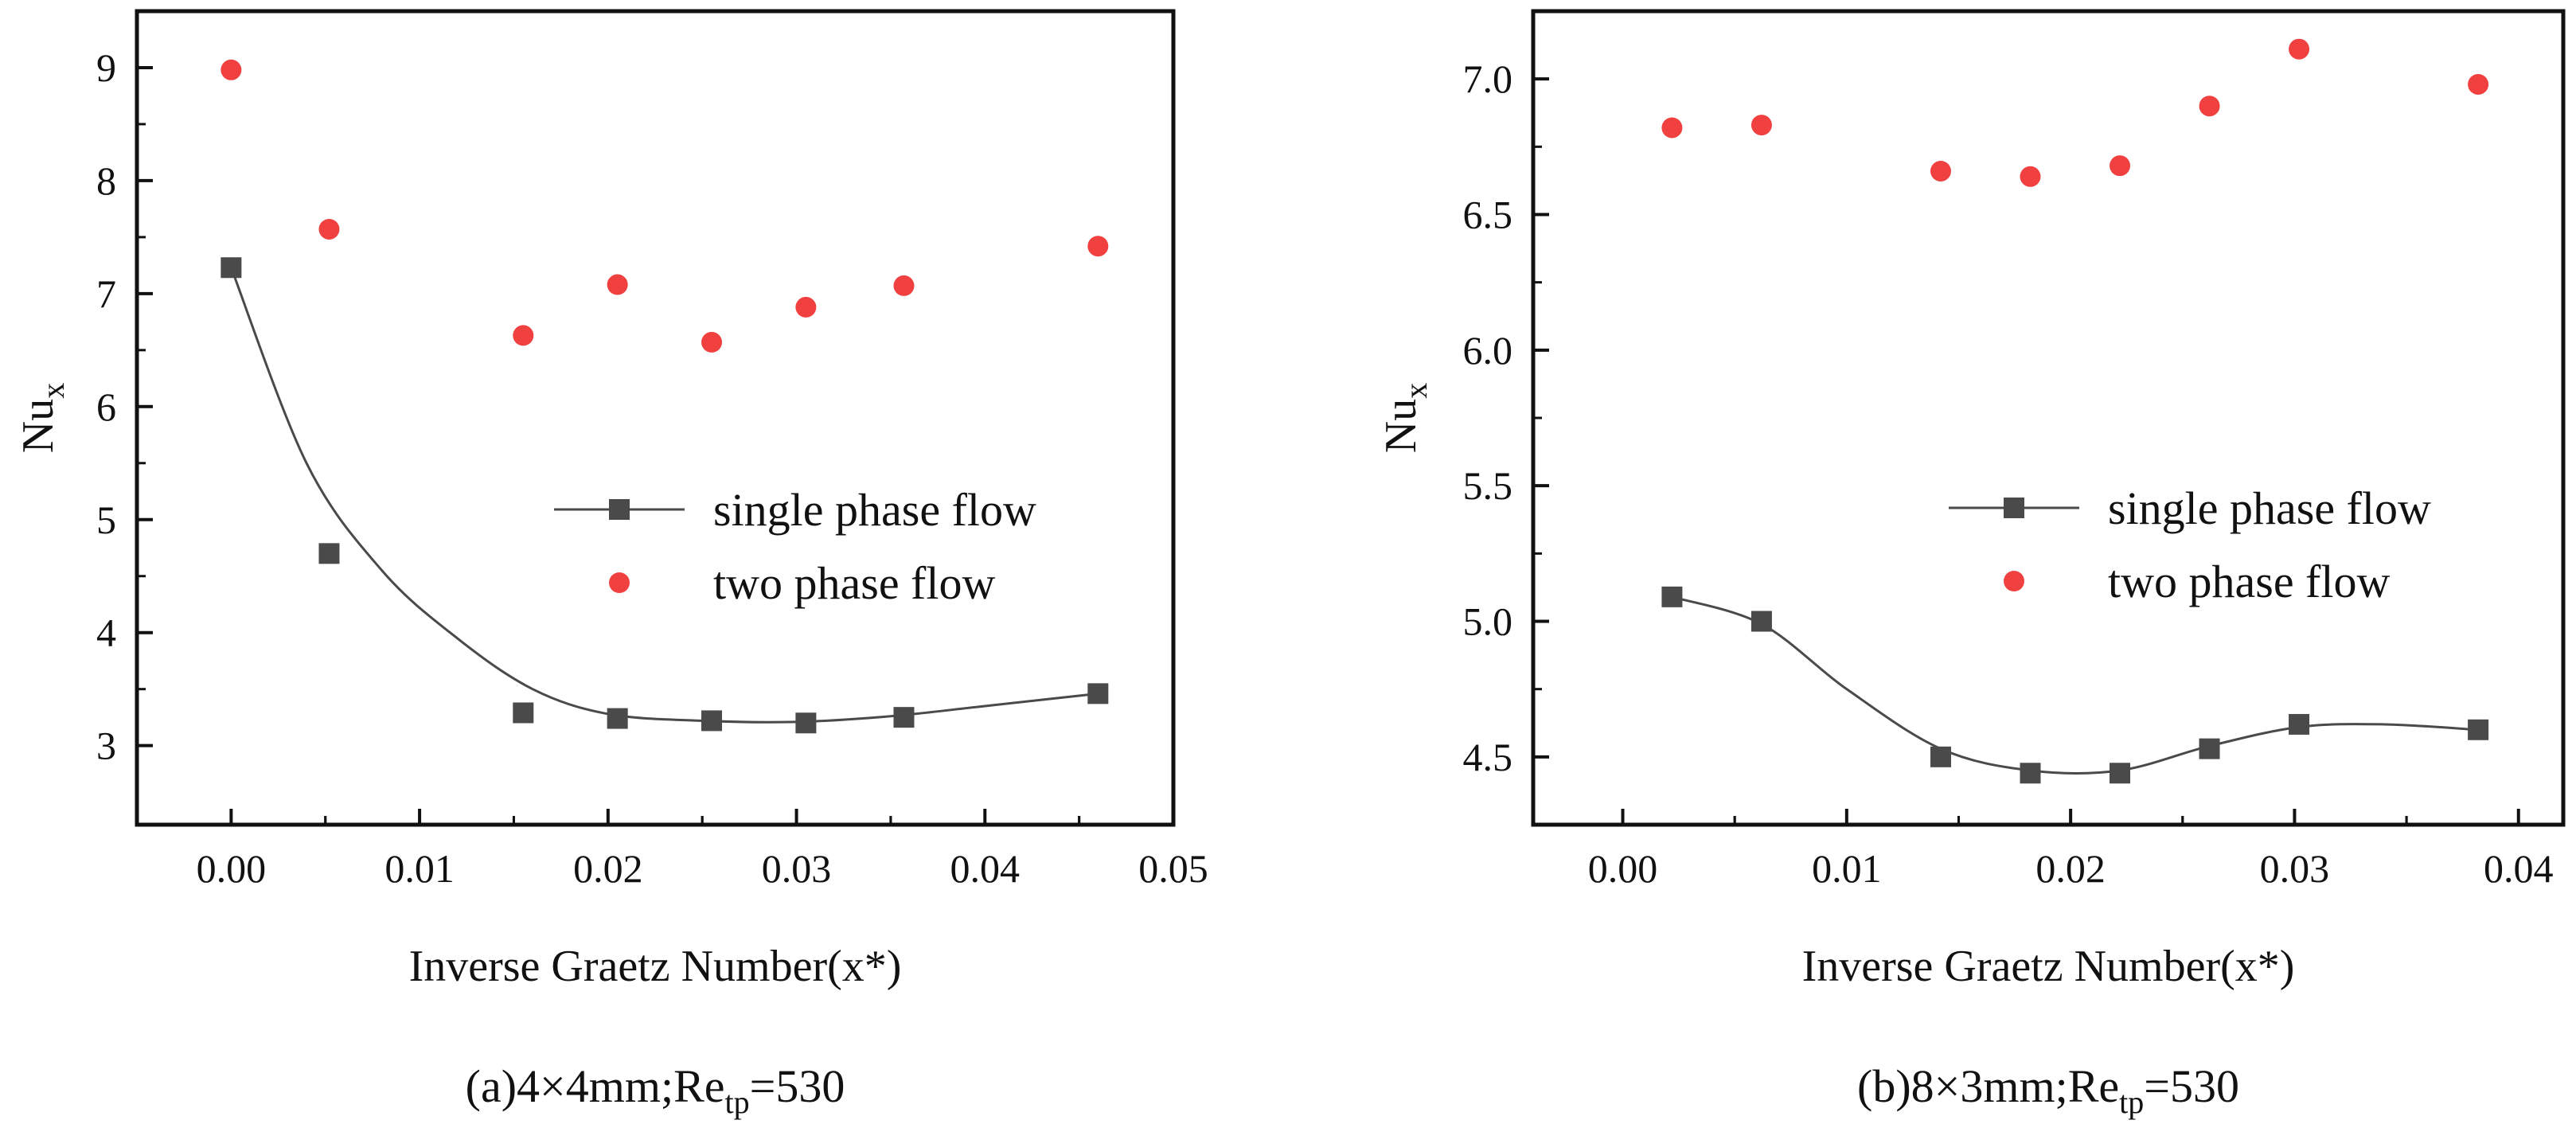 This screenshot has width=2576, height=1124. I want to click on y-tick-label: 8, so click(106, 180).